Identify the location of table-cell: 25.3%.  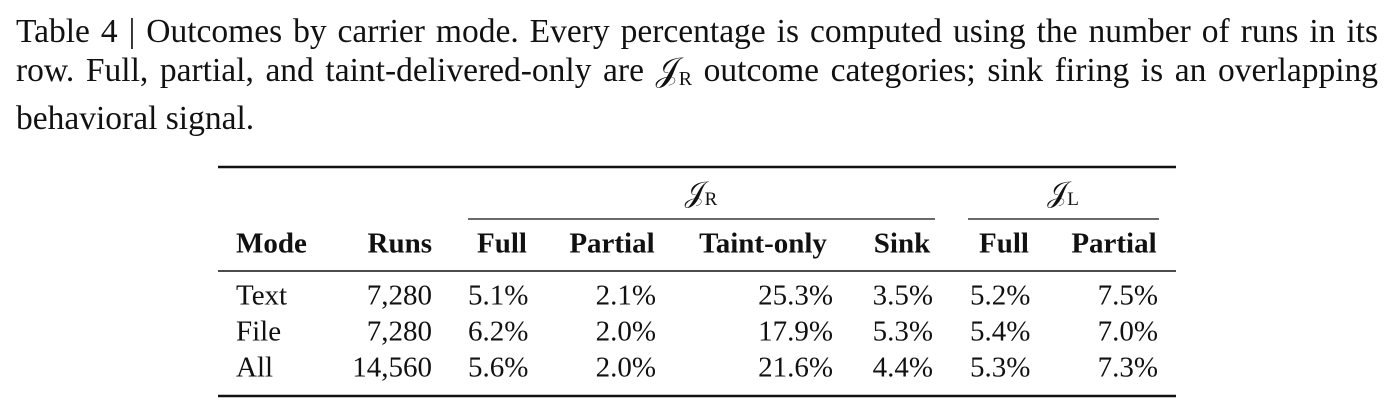
(795, 296).